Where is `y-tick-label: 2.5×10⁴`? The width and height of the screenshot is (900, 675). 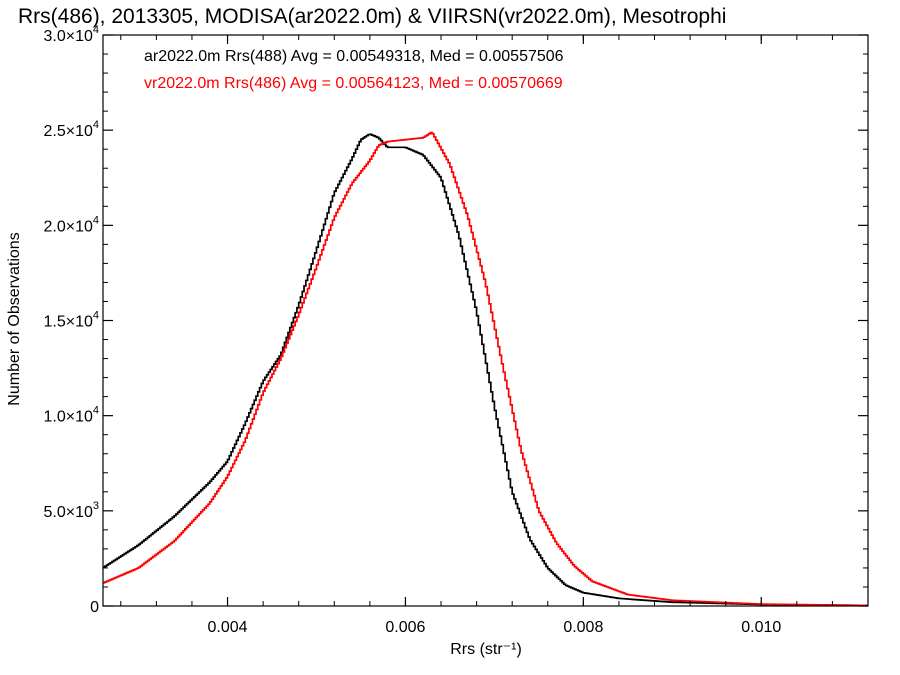
y-tick-label: 2.5×10⁴ is located at coordinates (71, 129).